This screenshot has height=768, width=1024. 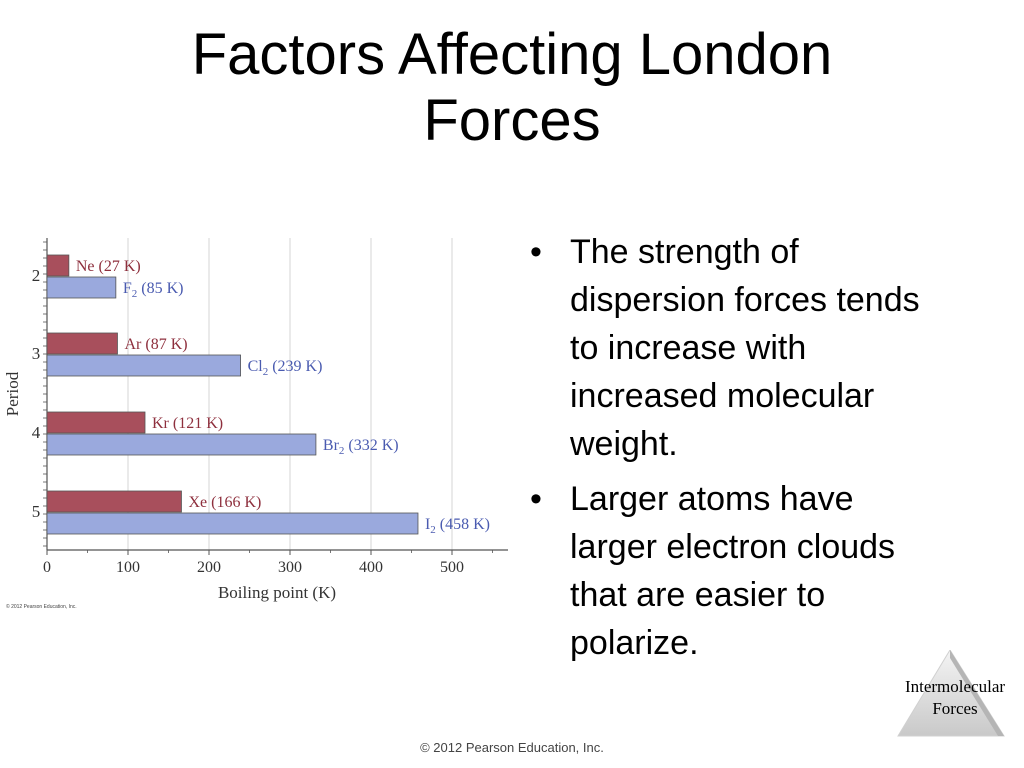 I want to click on period-label: 4, so click(x=36, y=432).